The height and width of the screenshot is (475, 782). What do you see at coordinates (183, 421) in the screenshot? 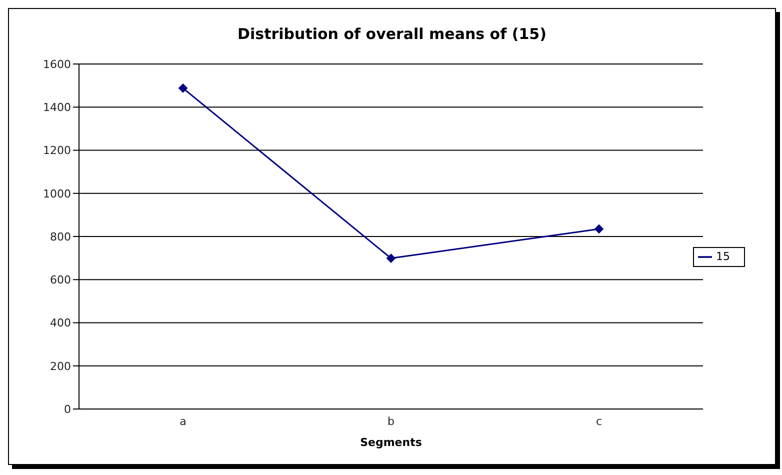
I see `x-tick-label: a` at bounding box center [183, 421].